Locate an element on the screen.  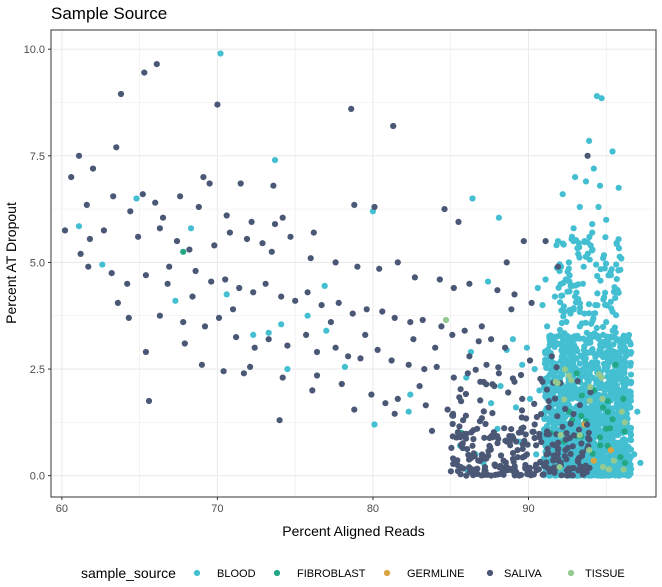
point-tissue is located at coordinates (559, 467).